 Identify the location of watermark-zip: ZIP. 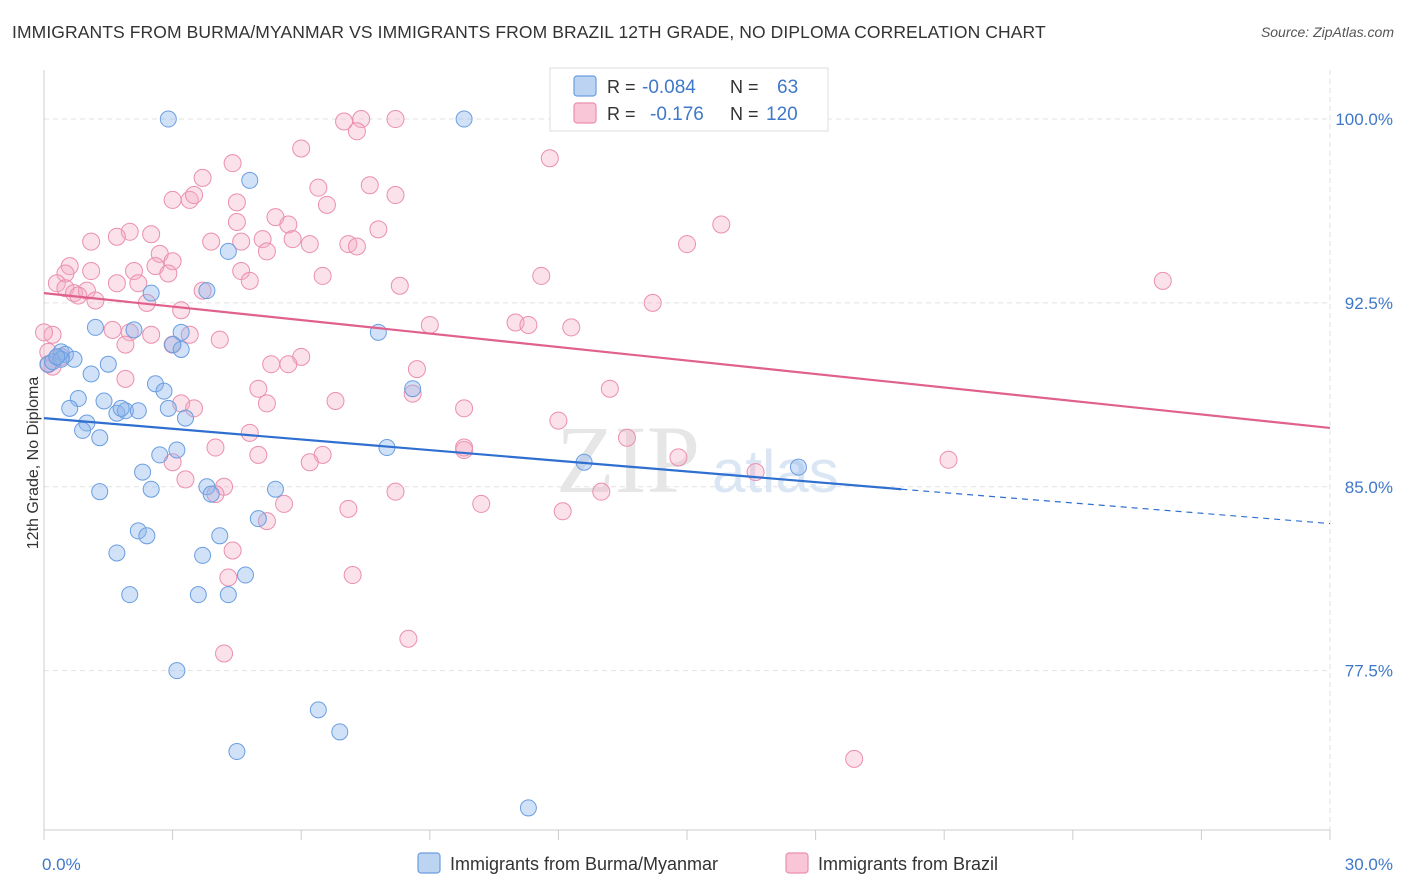
(628, 459).